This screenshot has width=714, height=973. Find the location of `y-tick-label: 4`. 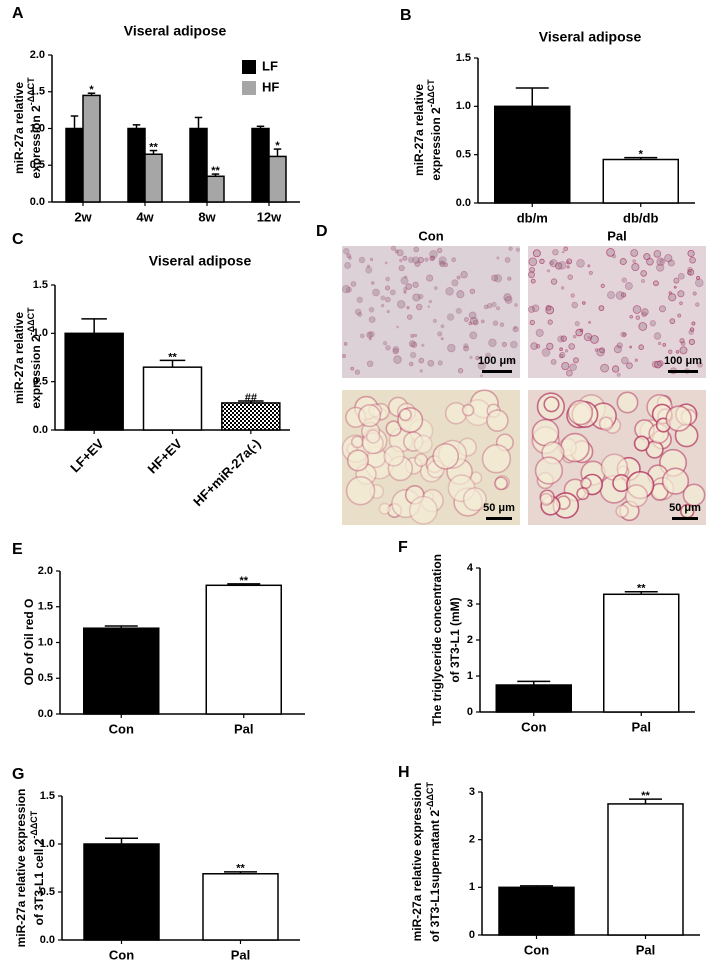

y-tick-label: 4 is located at coordinates (470, 568).